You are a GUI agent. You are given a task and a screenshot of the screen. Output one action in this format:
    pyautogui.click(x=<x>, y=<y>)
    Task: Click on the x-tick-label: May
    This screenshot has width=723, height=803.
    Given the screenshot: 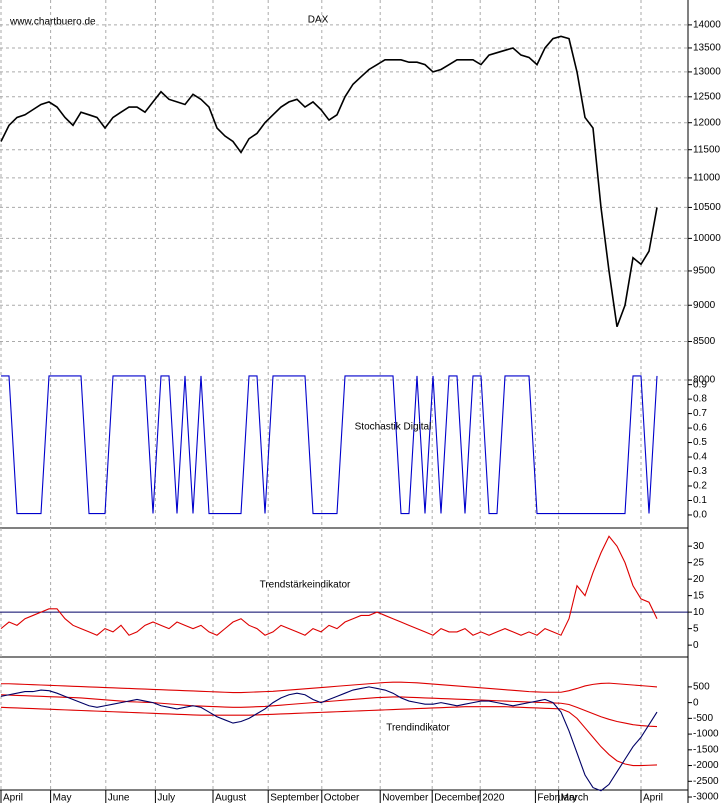 What is the action you would take?
    pyautogui.click(x=62, y=798)
    